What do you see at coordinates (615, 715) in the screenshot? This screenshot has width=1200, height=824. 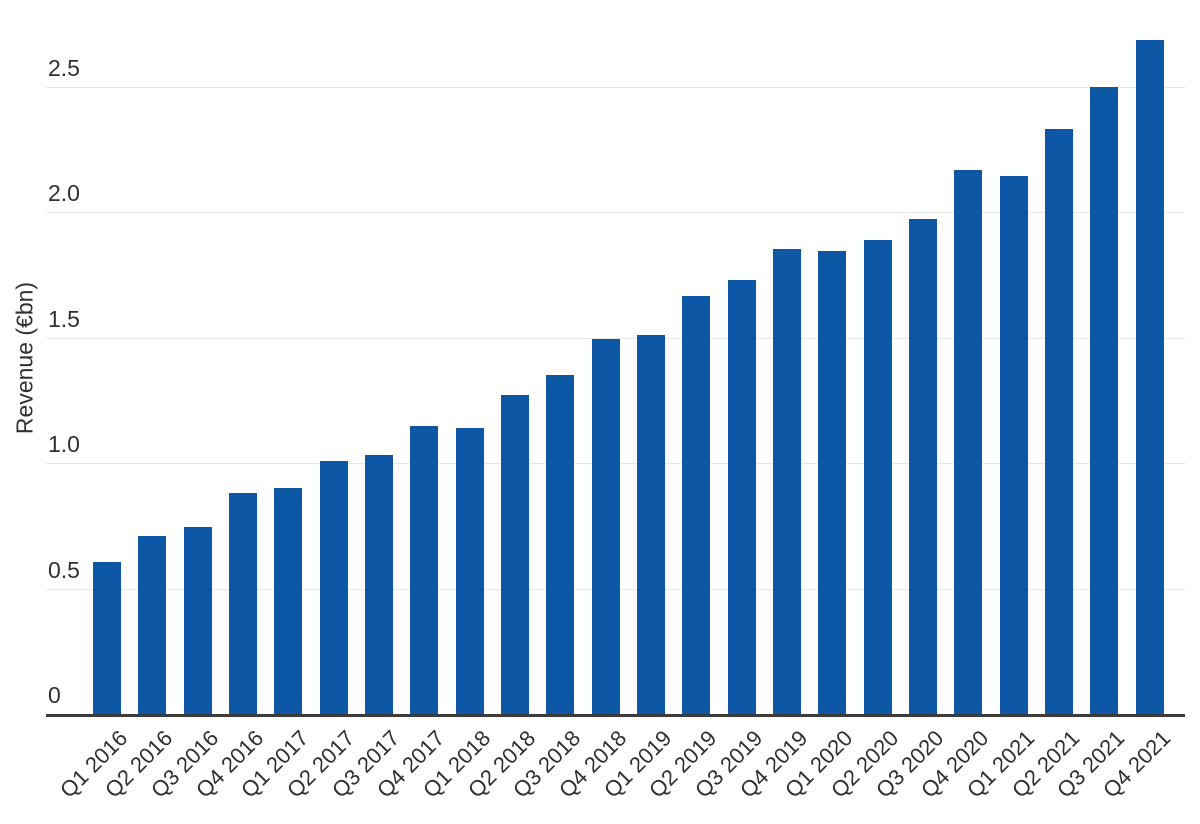 I see `x-axis-line` at bounding box center [615, 715].